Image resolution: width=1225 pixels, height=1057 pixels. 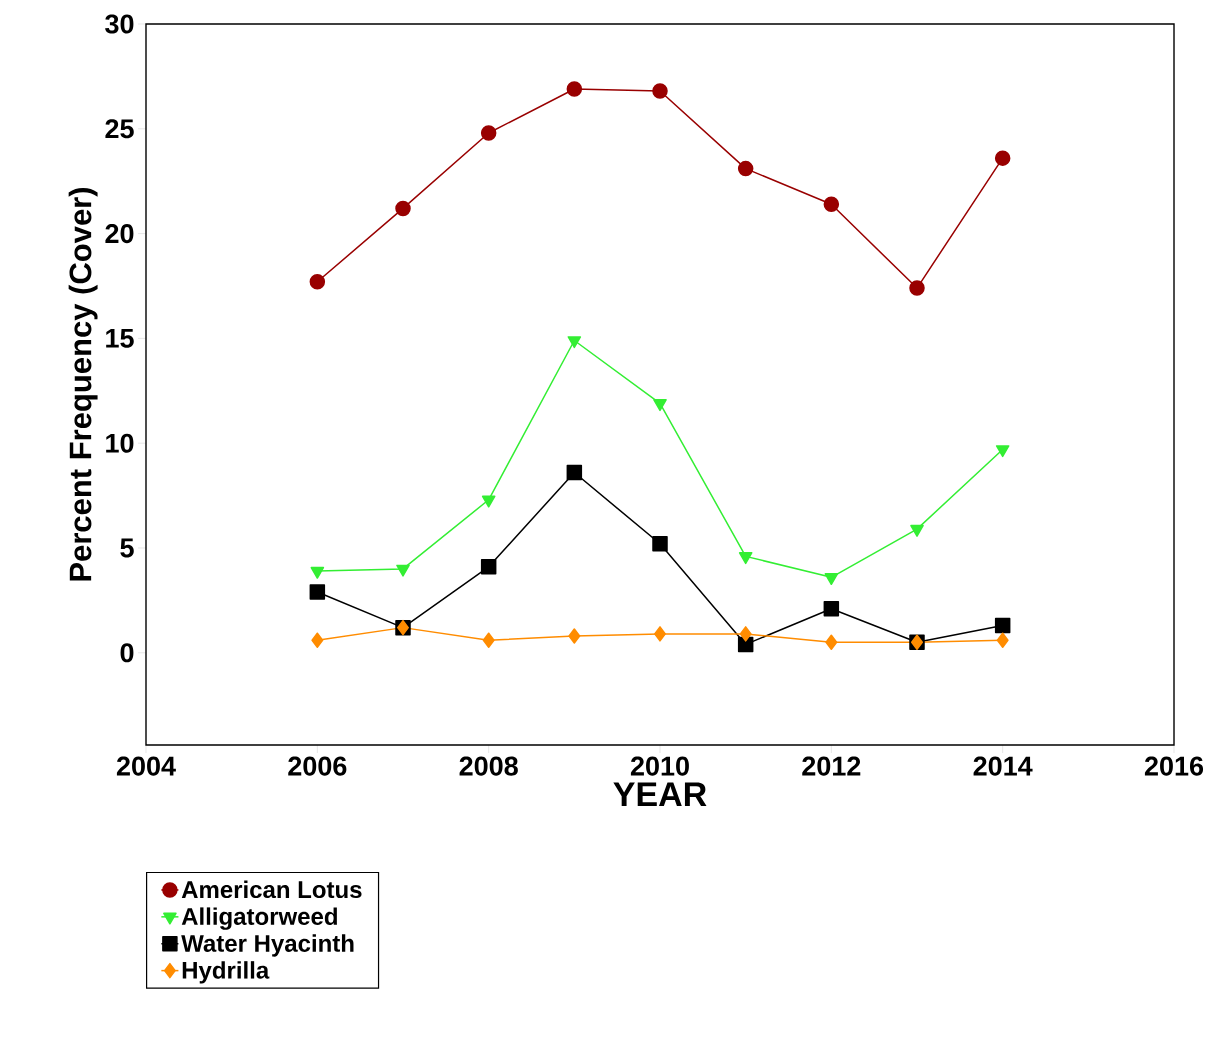 I want to click on legend-label: Hydrilla, so click(x=226, y=972).